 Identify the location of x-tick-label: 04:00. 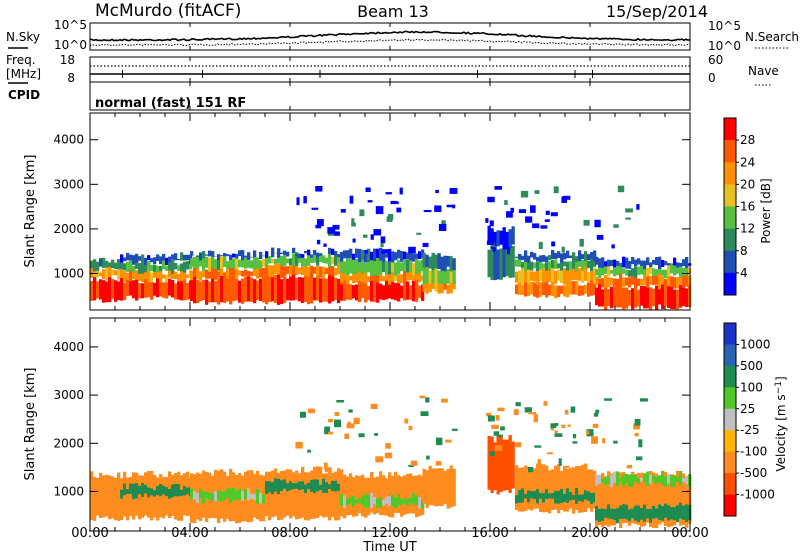
(189, 533).